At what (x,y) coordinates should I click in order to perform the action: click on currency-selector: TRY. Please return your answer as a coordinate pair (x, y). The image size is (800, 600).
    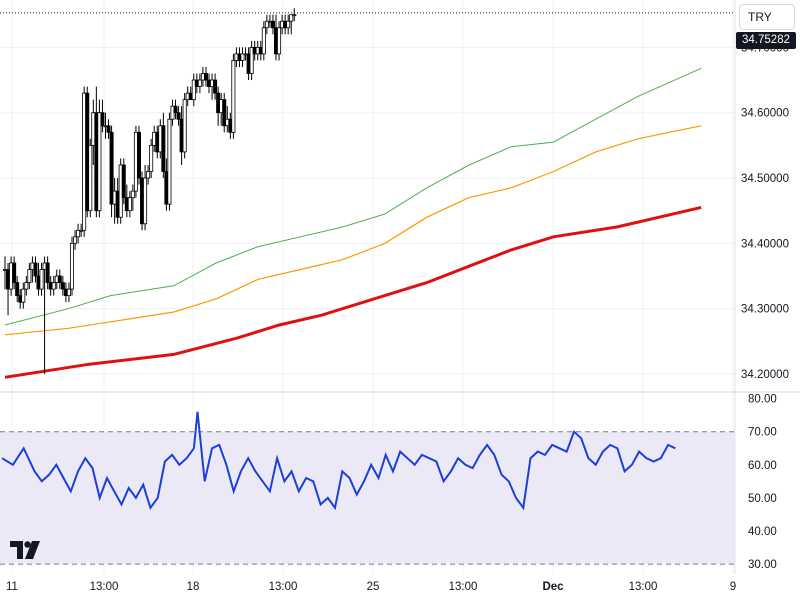
    Looking at the image, I should click on (767, 17).